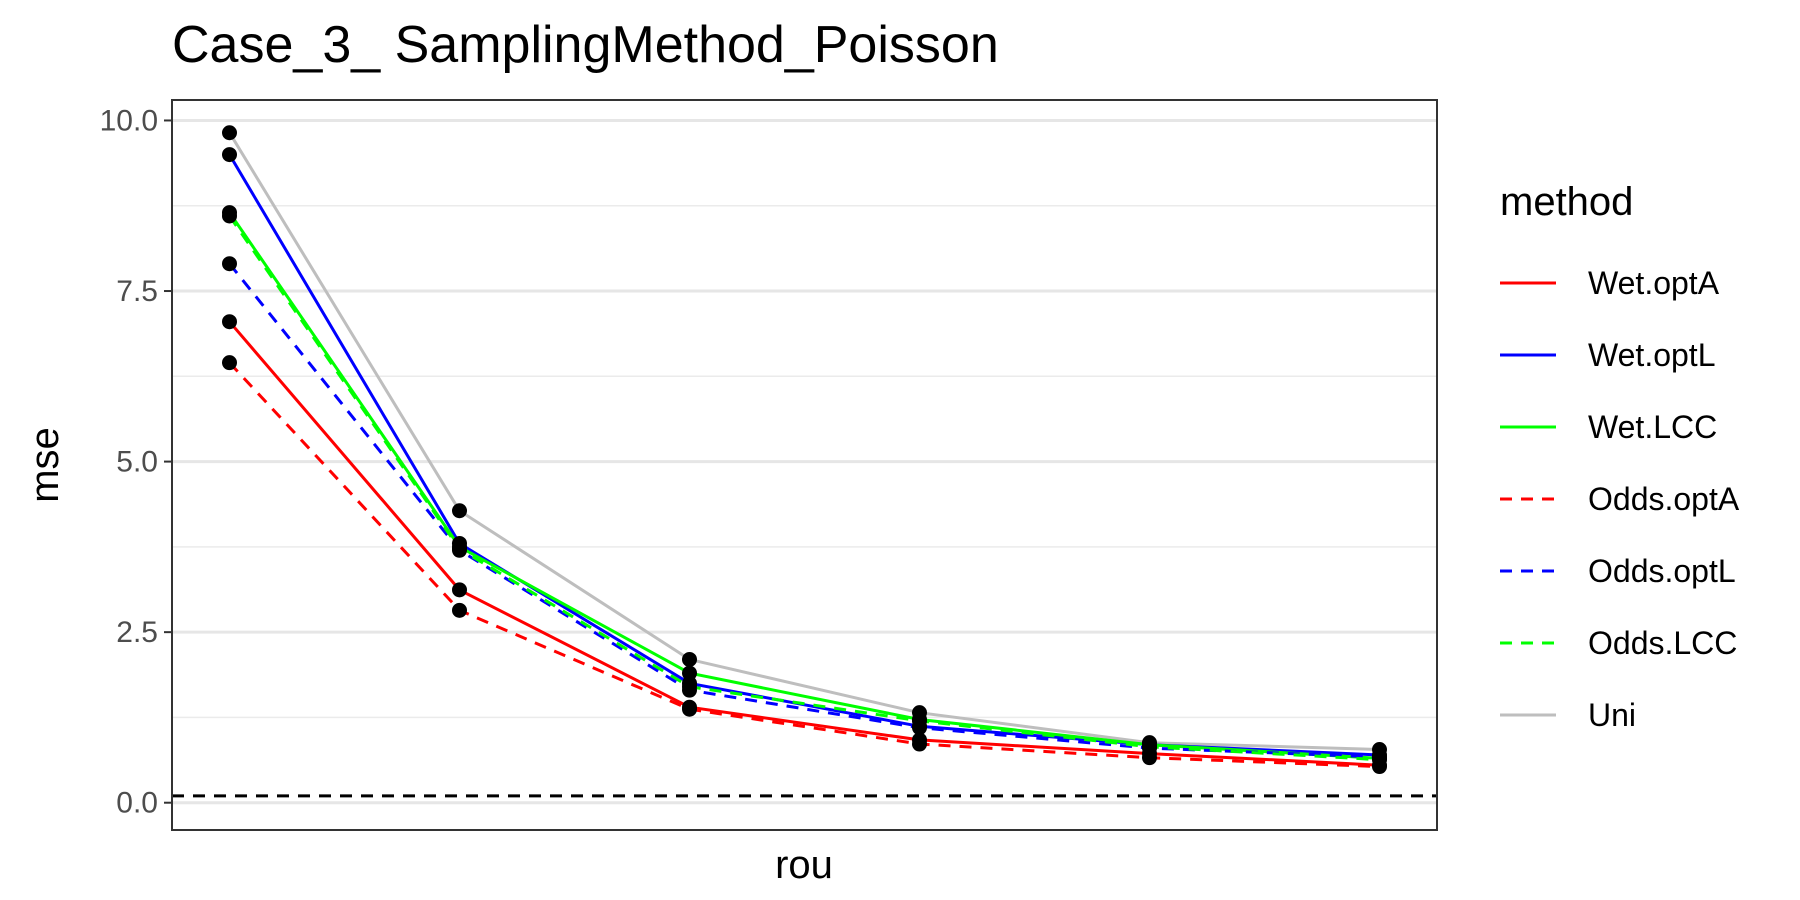  Describe the element at coordinates (1652, 427) in the screenshot. I see `legend-label-wet-lcc: Wet.LCC` at that location.